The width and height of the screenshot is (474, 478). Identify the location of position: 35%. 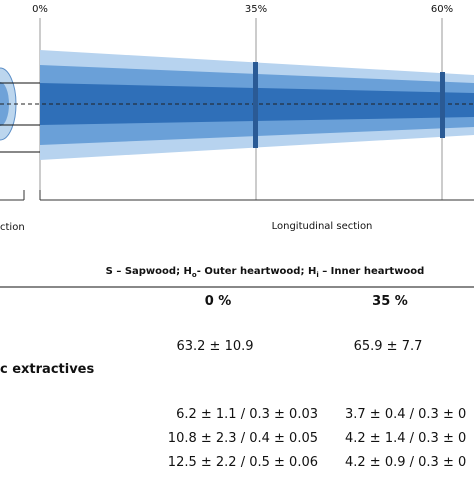
(256, 9).